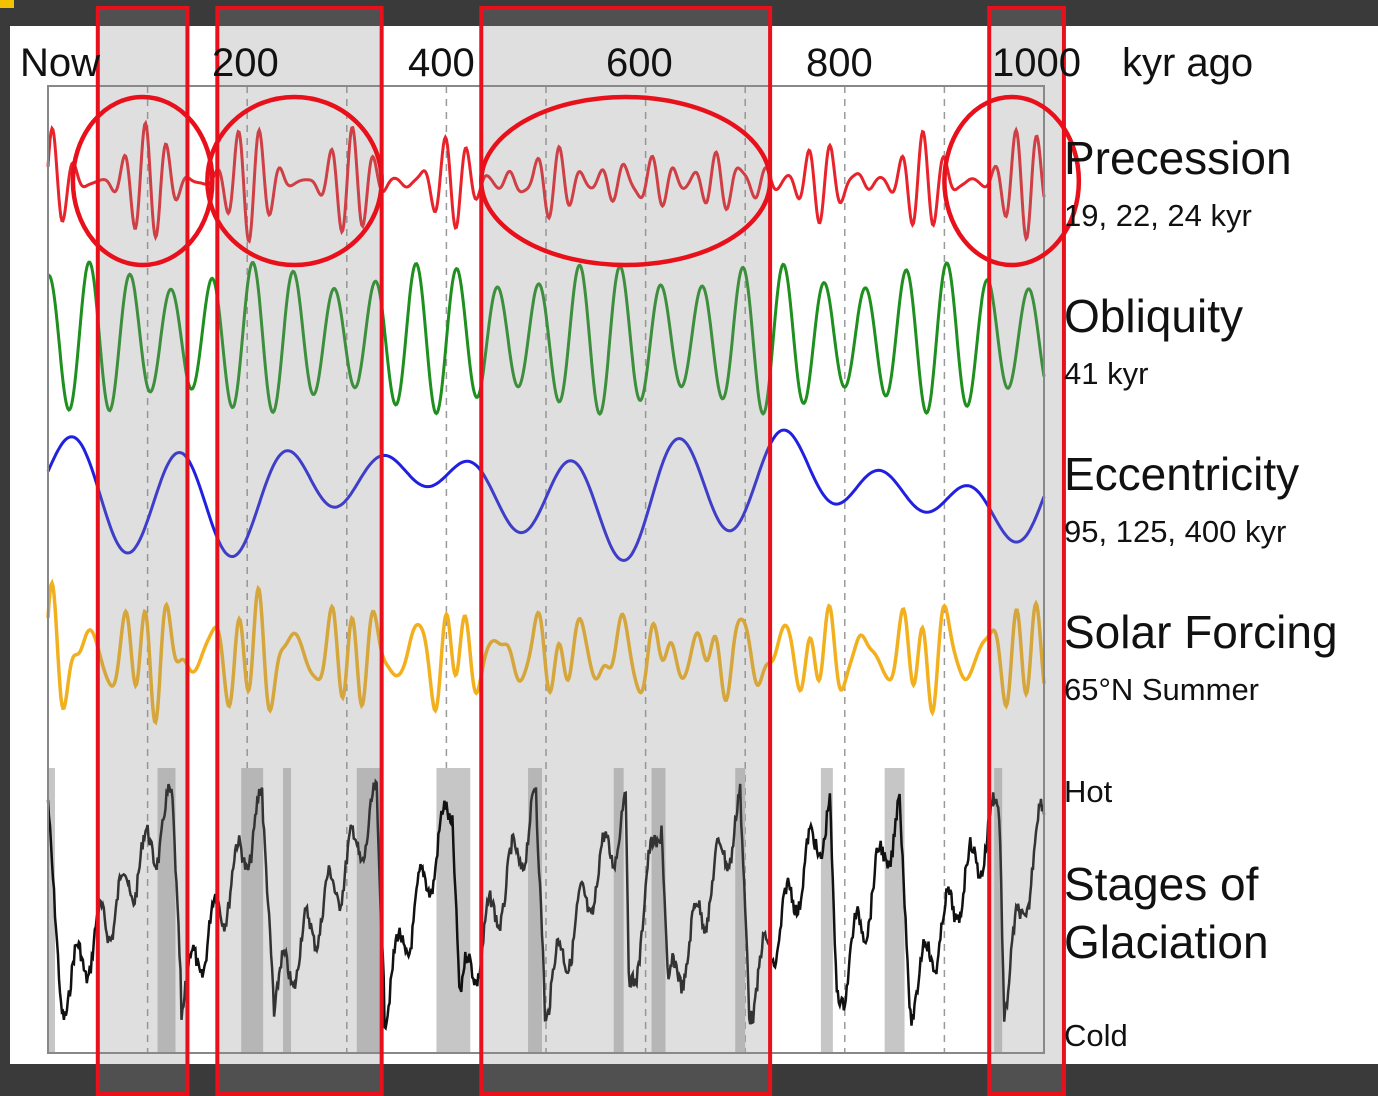  What do you see at coordinates (1175, 531) in the screenshot?
I see `series-detail-eccentricity: 95, 125, 400 kyr` at bounding box center [1175, 531].